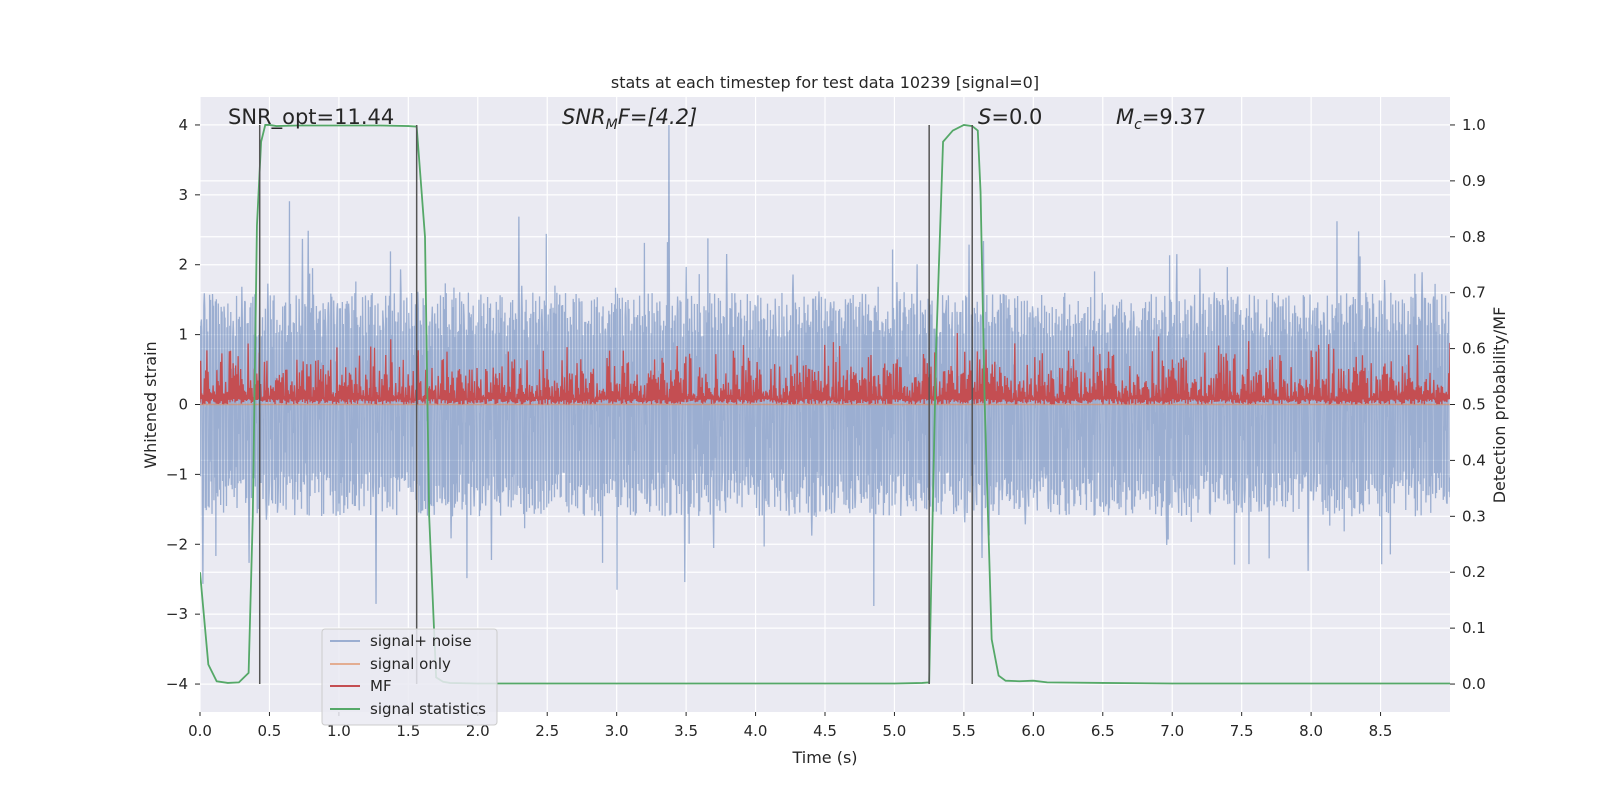 This screenshot has height=800, width=1600. I want to click on y-tick-label: 0, so click(183, 405).